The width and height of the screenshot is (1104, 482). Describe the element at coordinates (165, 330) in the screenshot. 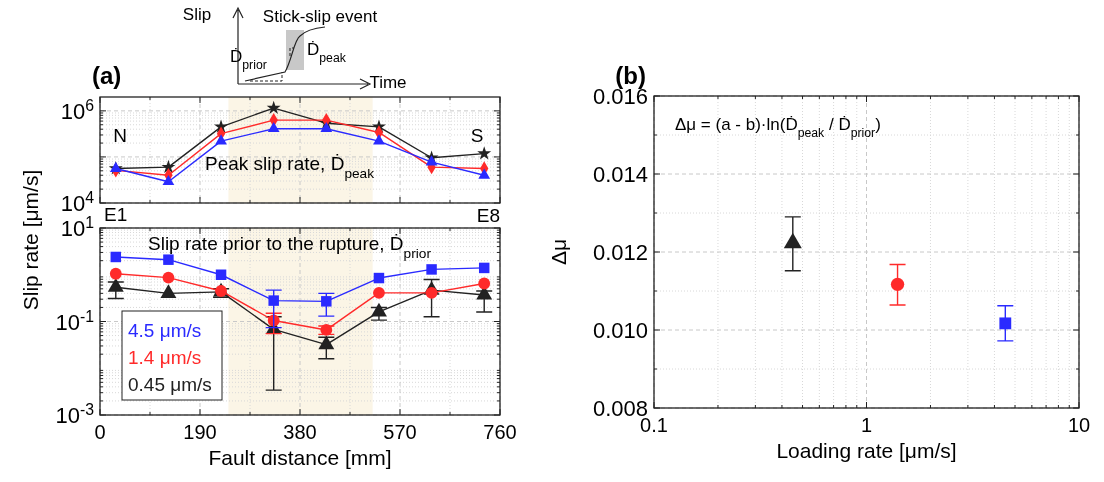

I see `text: 4.5 μm/s` at that location.